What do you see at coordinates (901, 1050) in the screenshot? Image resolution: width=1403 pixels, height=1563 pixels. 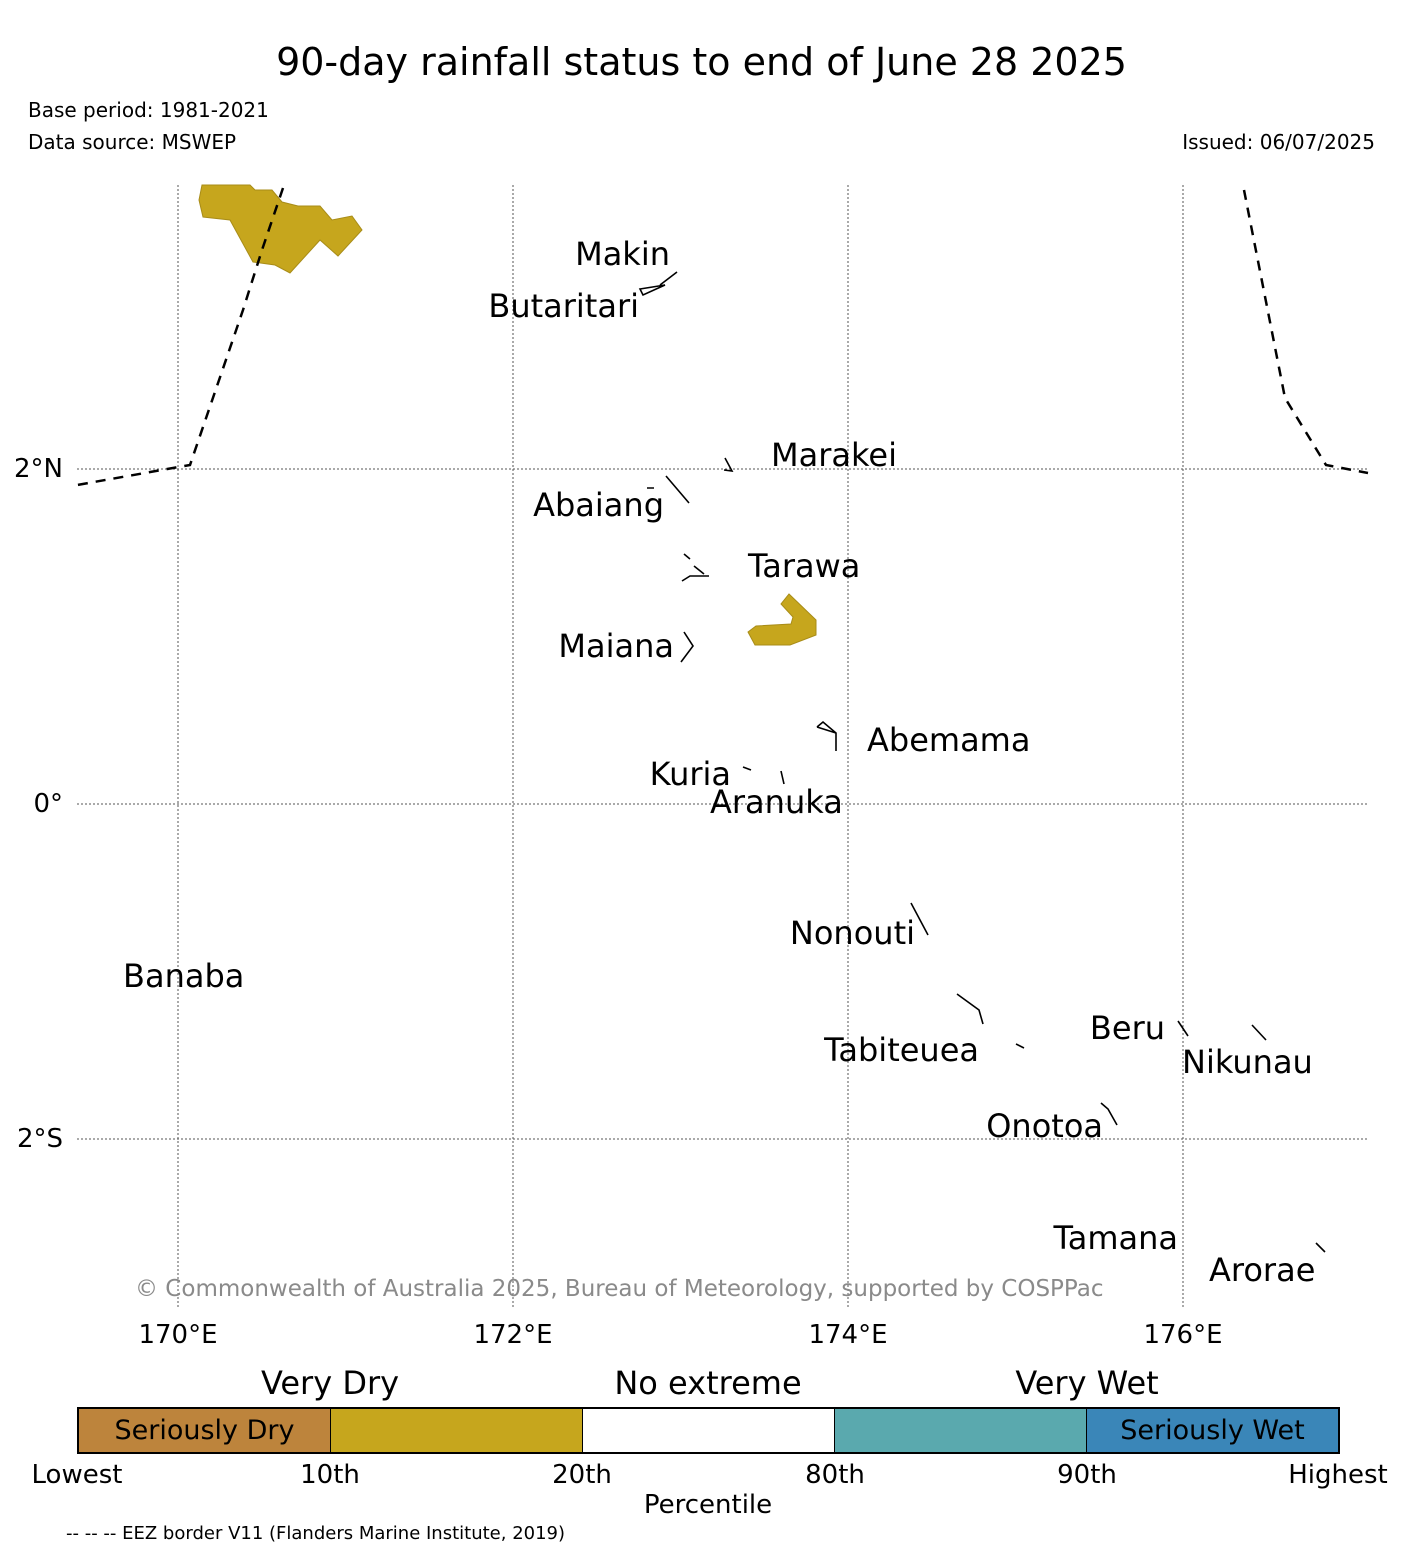 I see `island-label-tabiteuea: Tabiteuea` at bounding box center [901, 1050].